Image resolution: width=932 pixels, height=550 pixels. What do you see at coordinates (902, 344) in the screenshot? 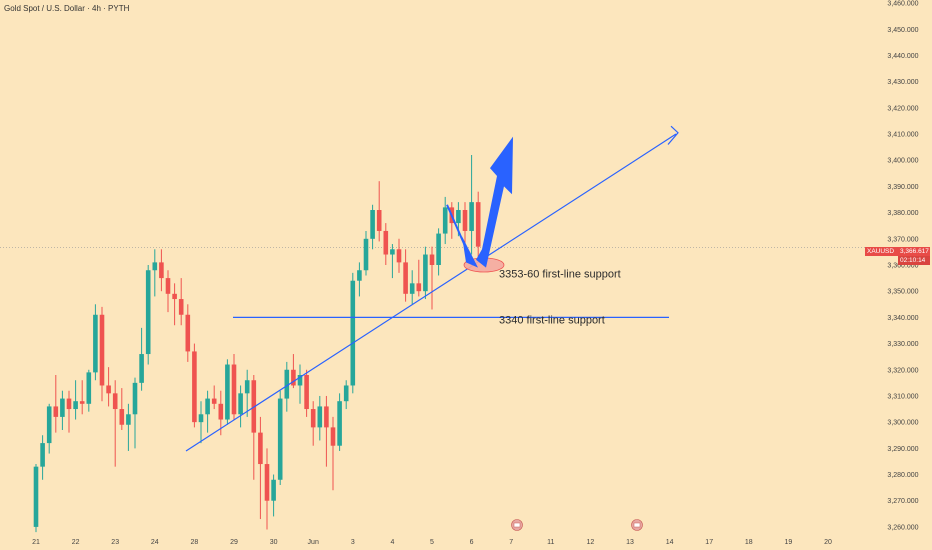
I see `y-tick-label: 3,330.000` at bounding box center [902, 344].